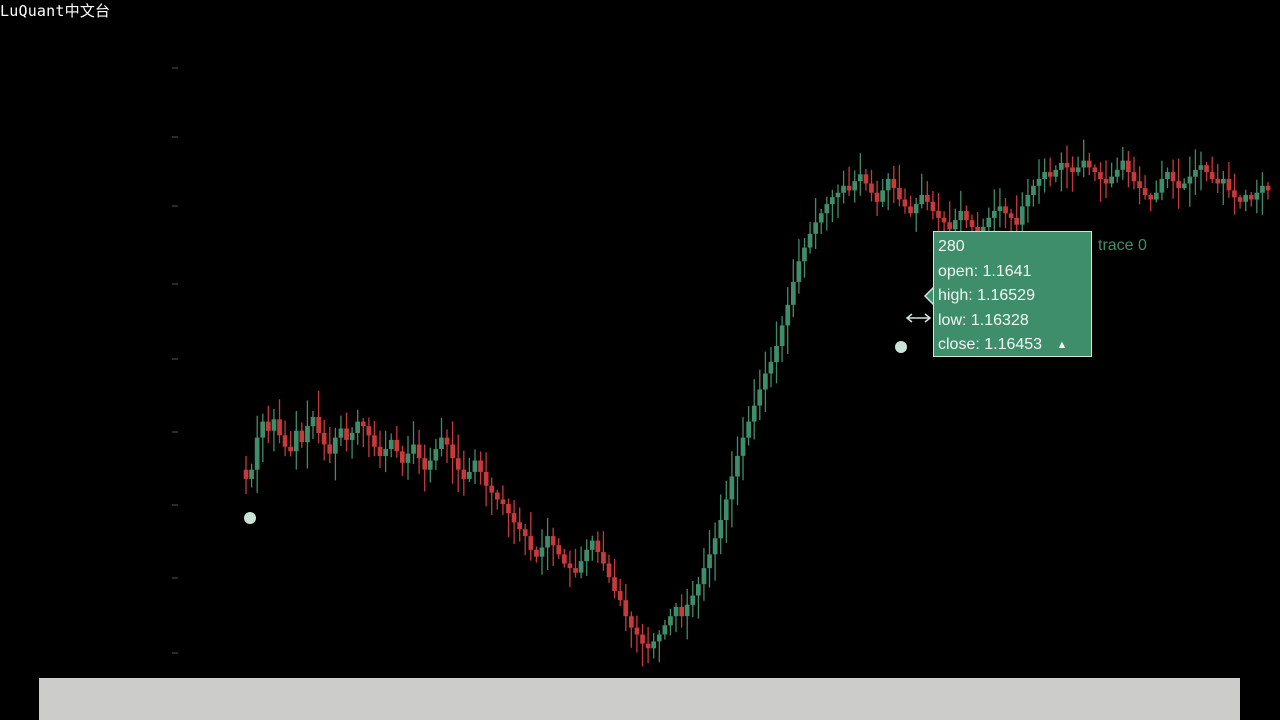  I want to click on tooltip-index: 280, so click(951, 246).